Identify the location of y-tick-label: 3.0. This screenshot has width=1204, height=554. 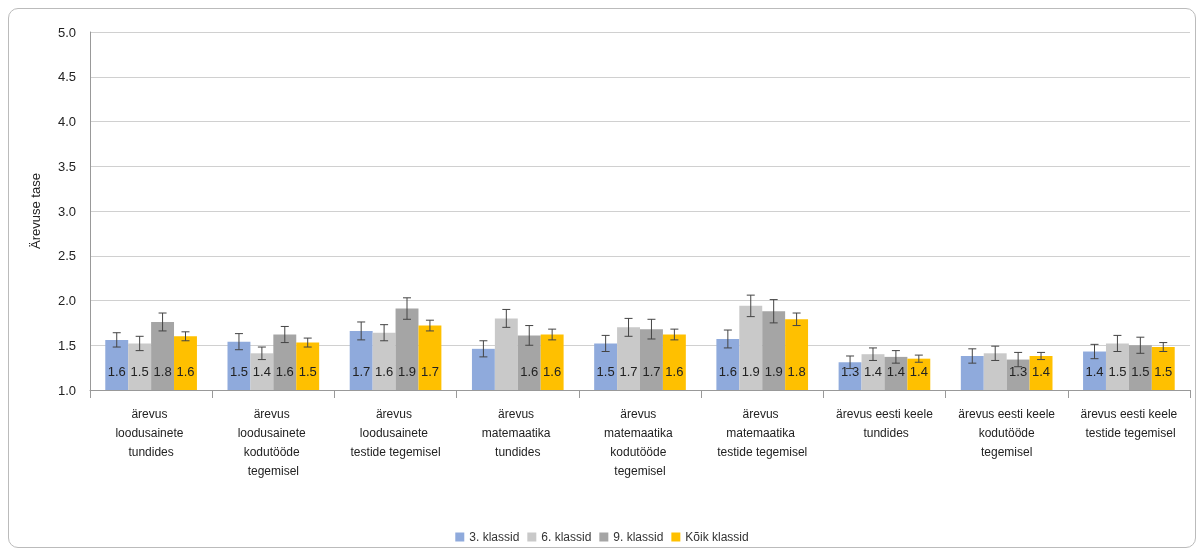
(66, 211).